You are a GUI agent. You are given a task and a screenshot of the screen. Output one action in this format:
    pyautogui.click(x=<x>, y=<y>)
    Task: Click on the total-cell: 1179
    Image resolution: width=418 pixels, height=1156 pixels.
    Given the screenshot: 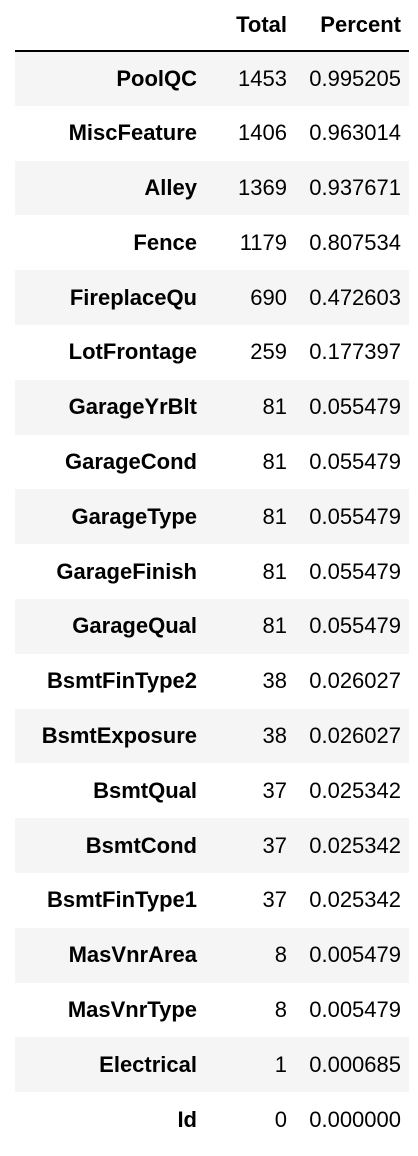 What is the action you would take?
    pyautogui.click(x=263, y=242)
    